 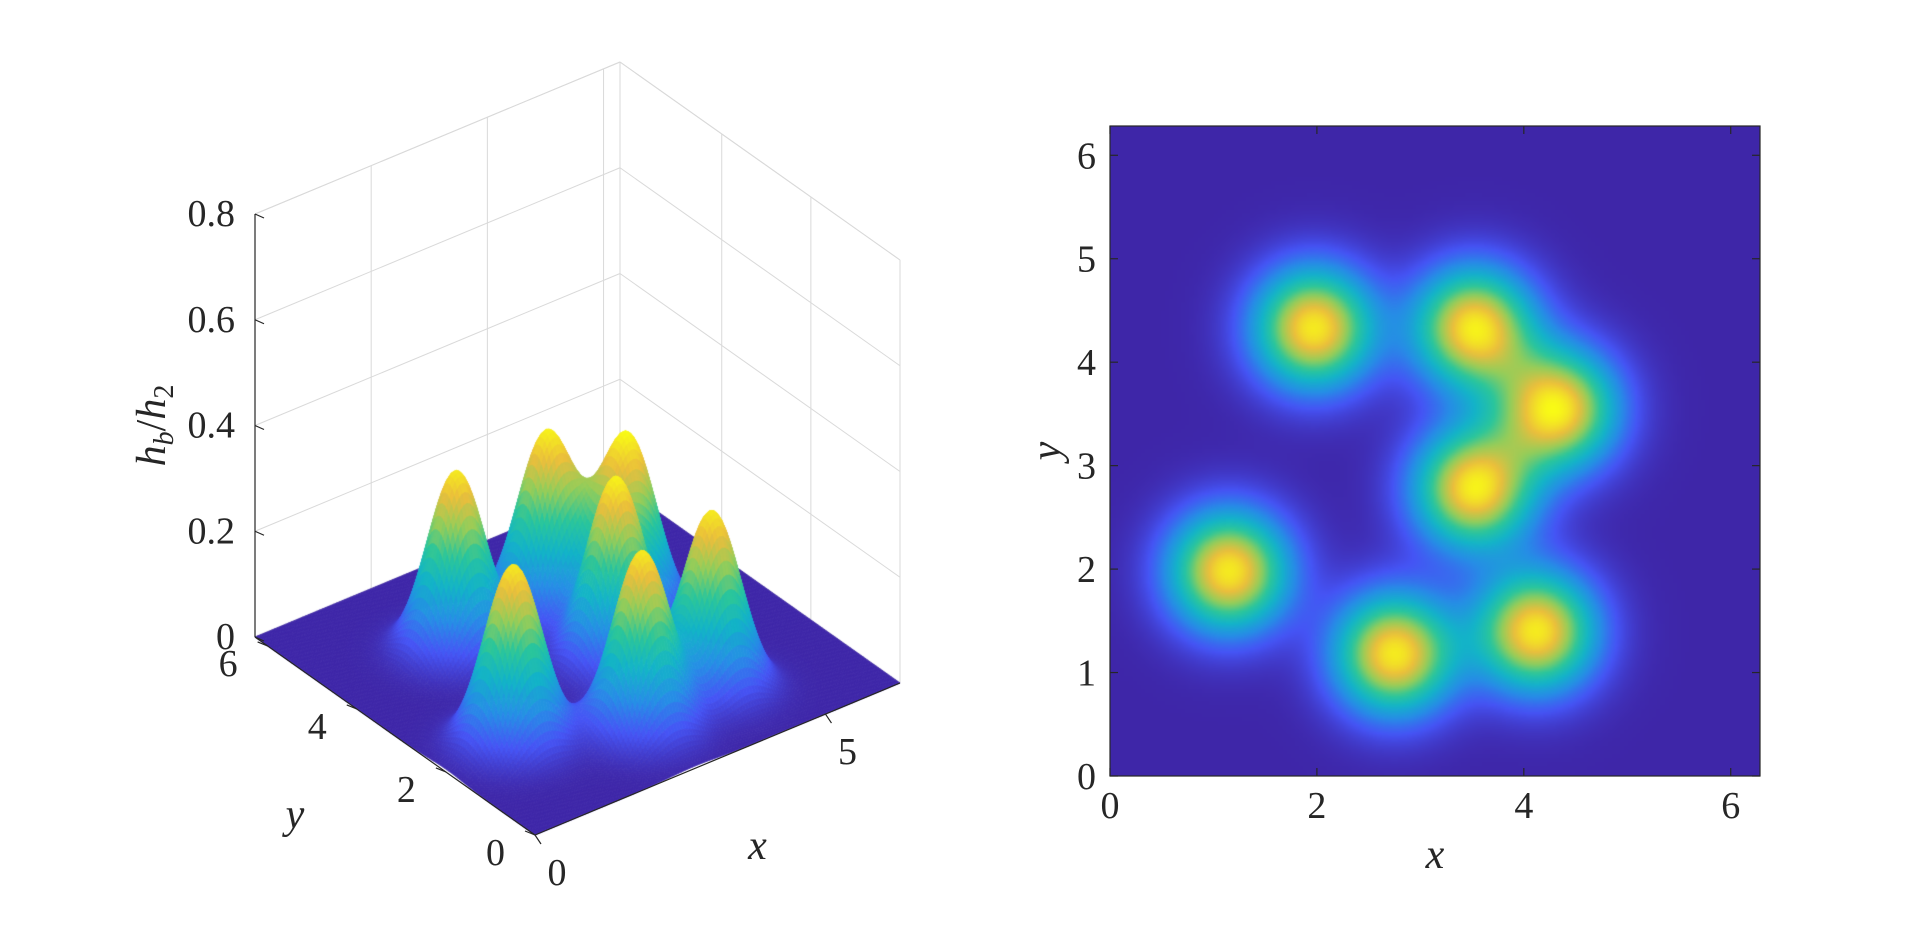 What do you see at coordinates (164, 438) in the screenshot?
I see `z-label-sub-b: b` at bounding box center [164, 438].